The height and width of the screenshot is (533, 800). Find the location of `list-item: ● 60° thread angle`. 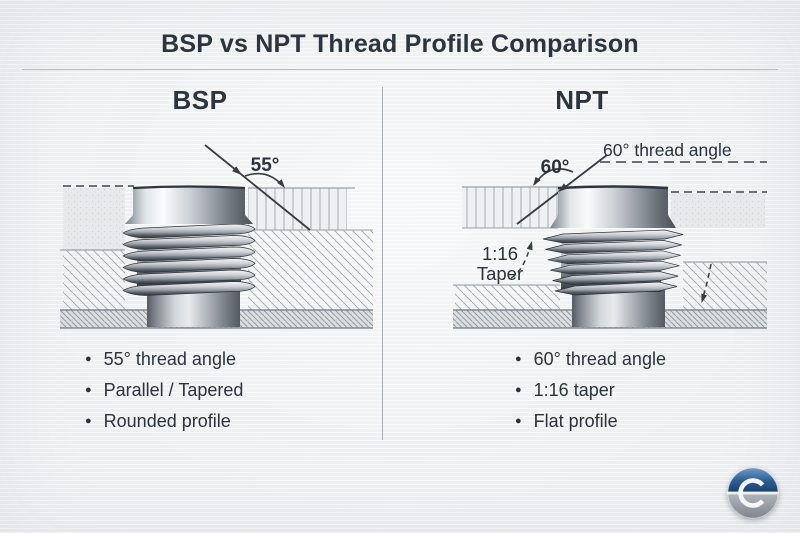

list-item: ● 60° thread angle is located at coordinates (590, 359).